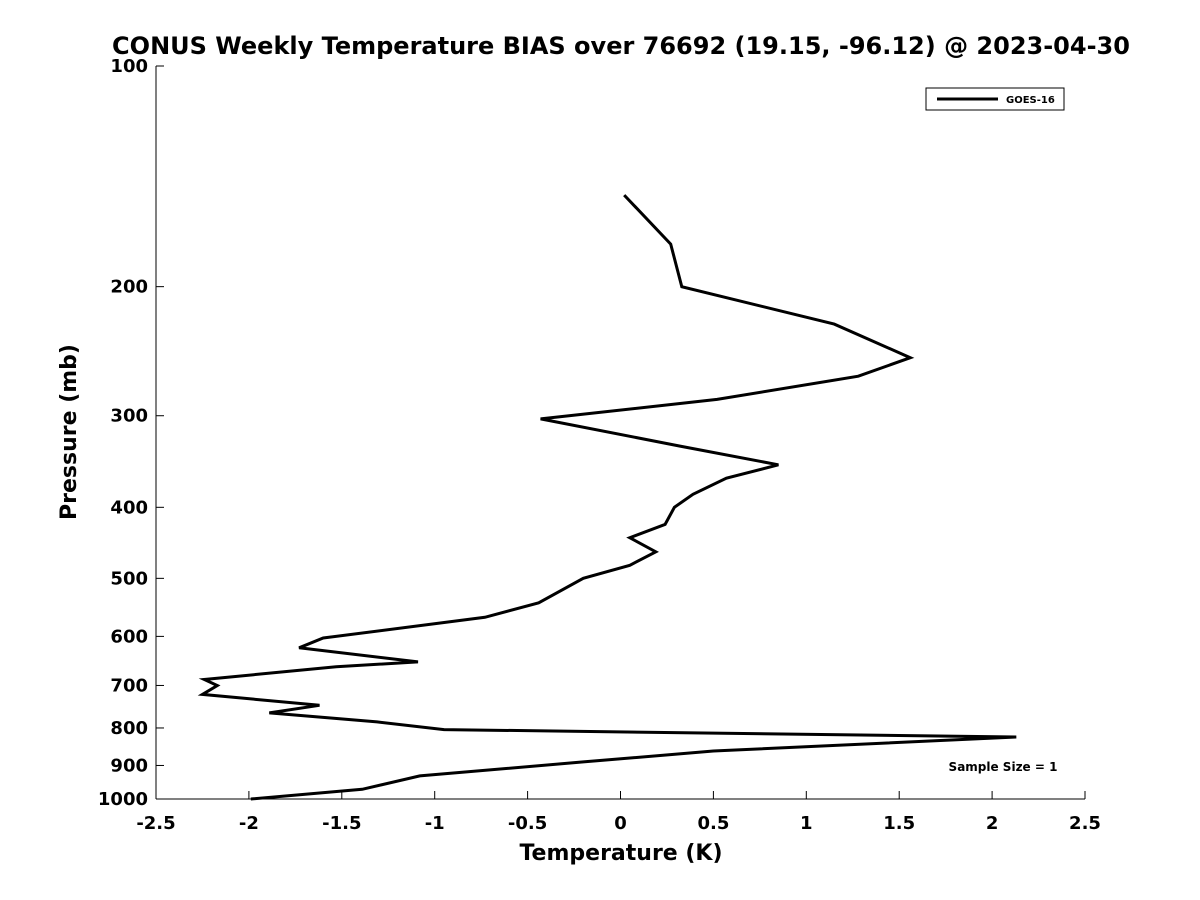 The image size is (1200, 900). What do you see at coordinates (620, 823) in the screenshot?
I see `x-tick-label-5: 0` at bounding box center [620, 823].